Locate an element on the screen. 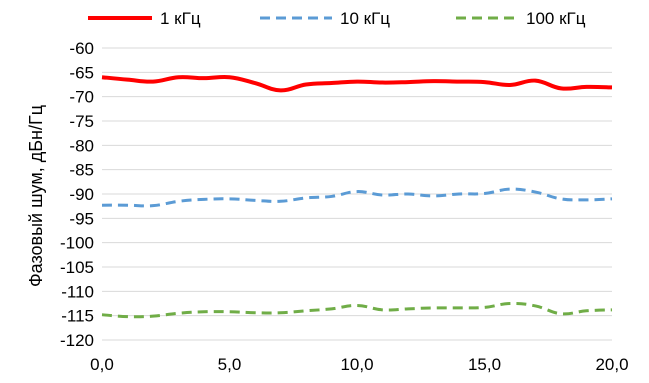 The height and width of the screenshot is (383, 649). x-tick-label: 0,0 is located at coordinates (102, 364).